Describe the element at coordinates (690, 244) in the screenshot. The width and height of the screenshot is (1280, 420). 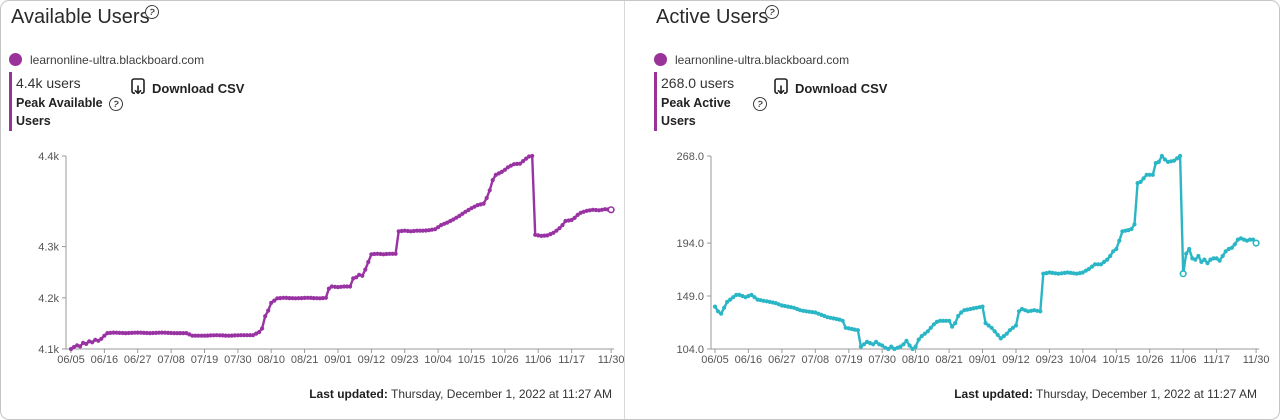
I see `svg-text: 194.0` at that location.